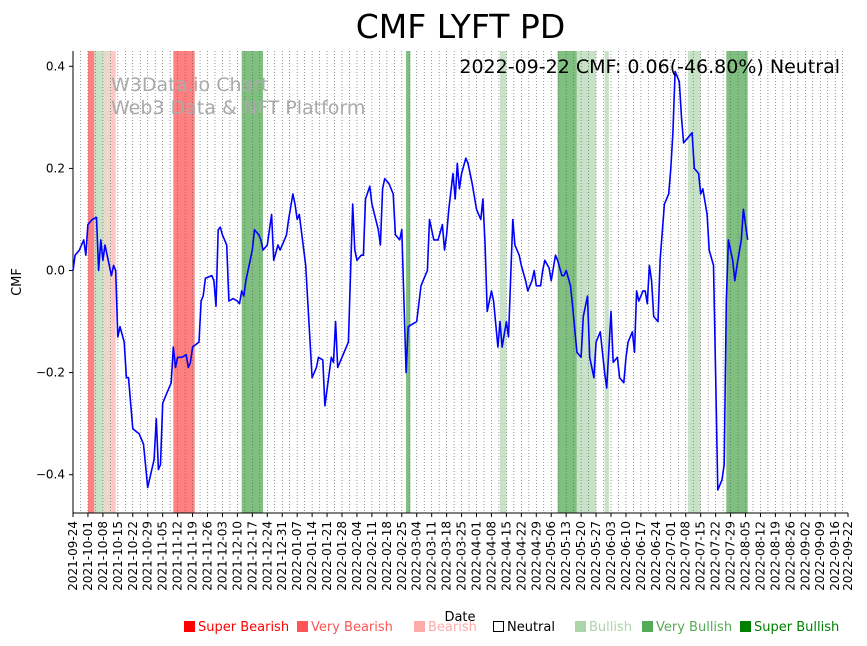 The height and width of the screenshot is (646, 867). I want to click on x-tick-label: 2022-01-28, so click(342, 556).